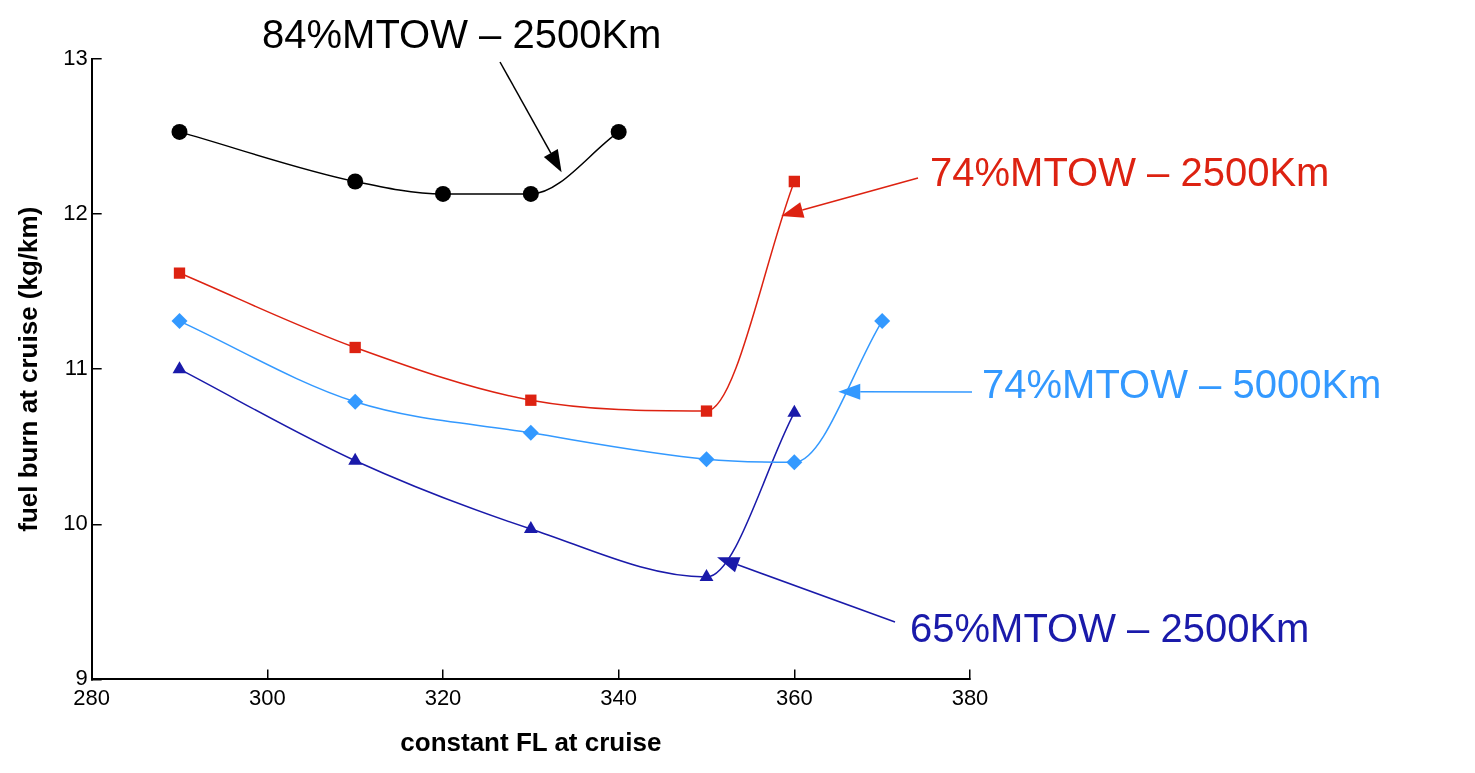  What do you see at coordinates (267, 697) in the screenshot?
I see `x-tick-label: 300` at bounding box center [267, 697].